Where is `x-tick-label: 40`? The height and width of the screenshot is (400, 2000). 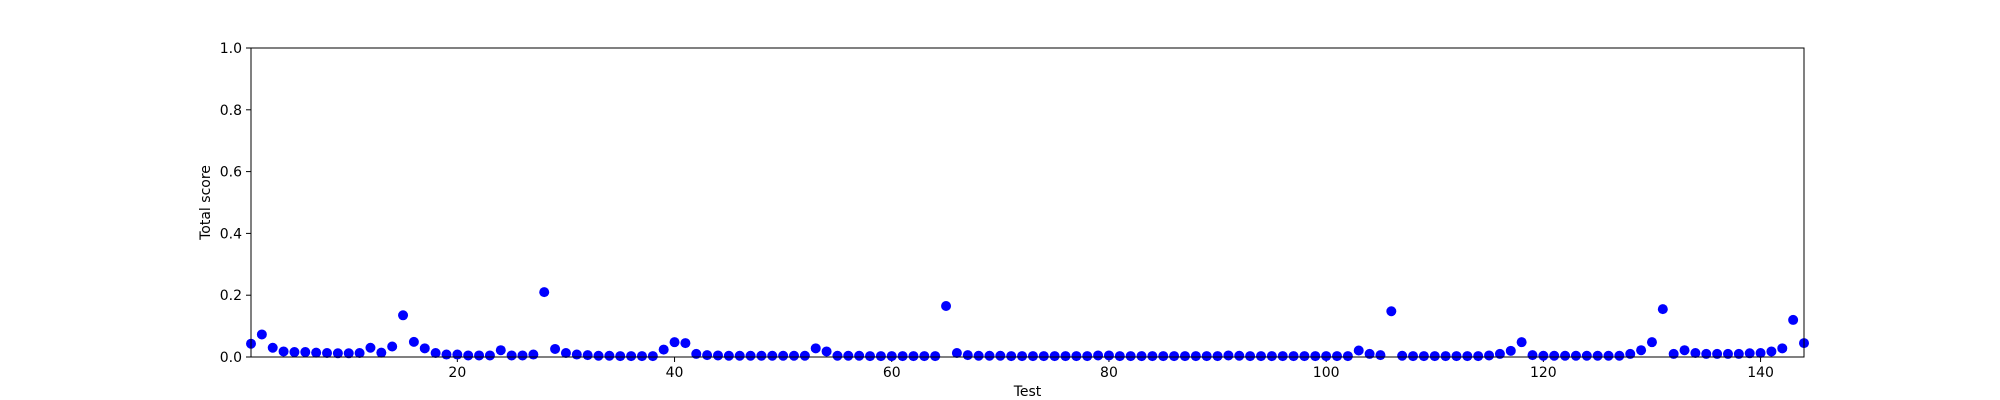 x-tick-label: 40 is located at coordinates (675, 373).